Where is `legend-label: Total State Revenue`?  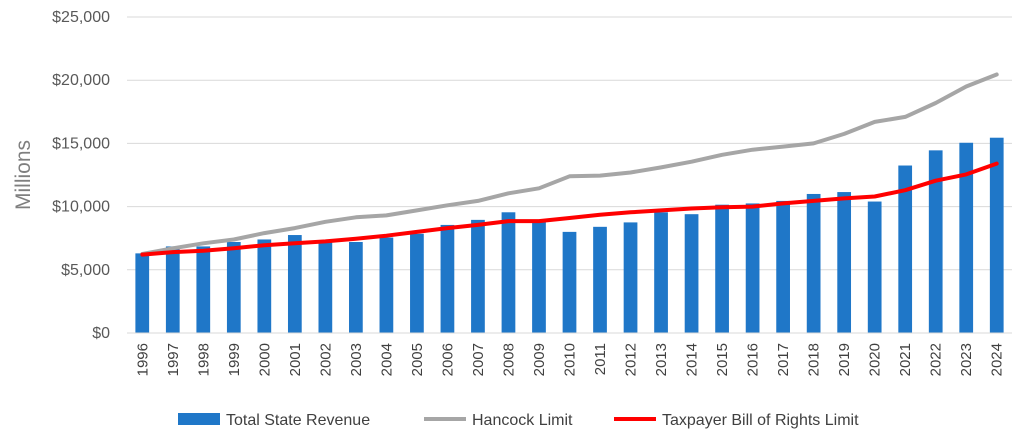 legend-label: Total State Revenue is located at coordinates (298, 420).